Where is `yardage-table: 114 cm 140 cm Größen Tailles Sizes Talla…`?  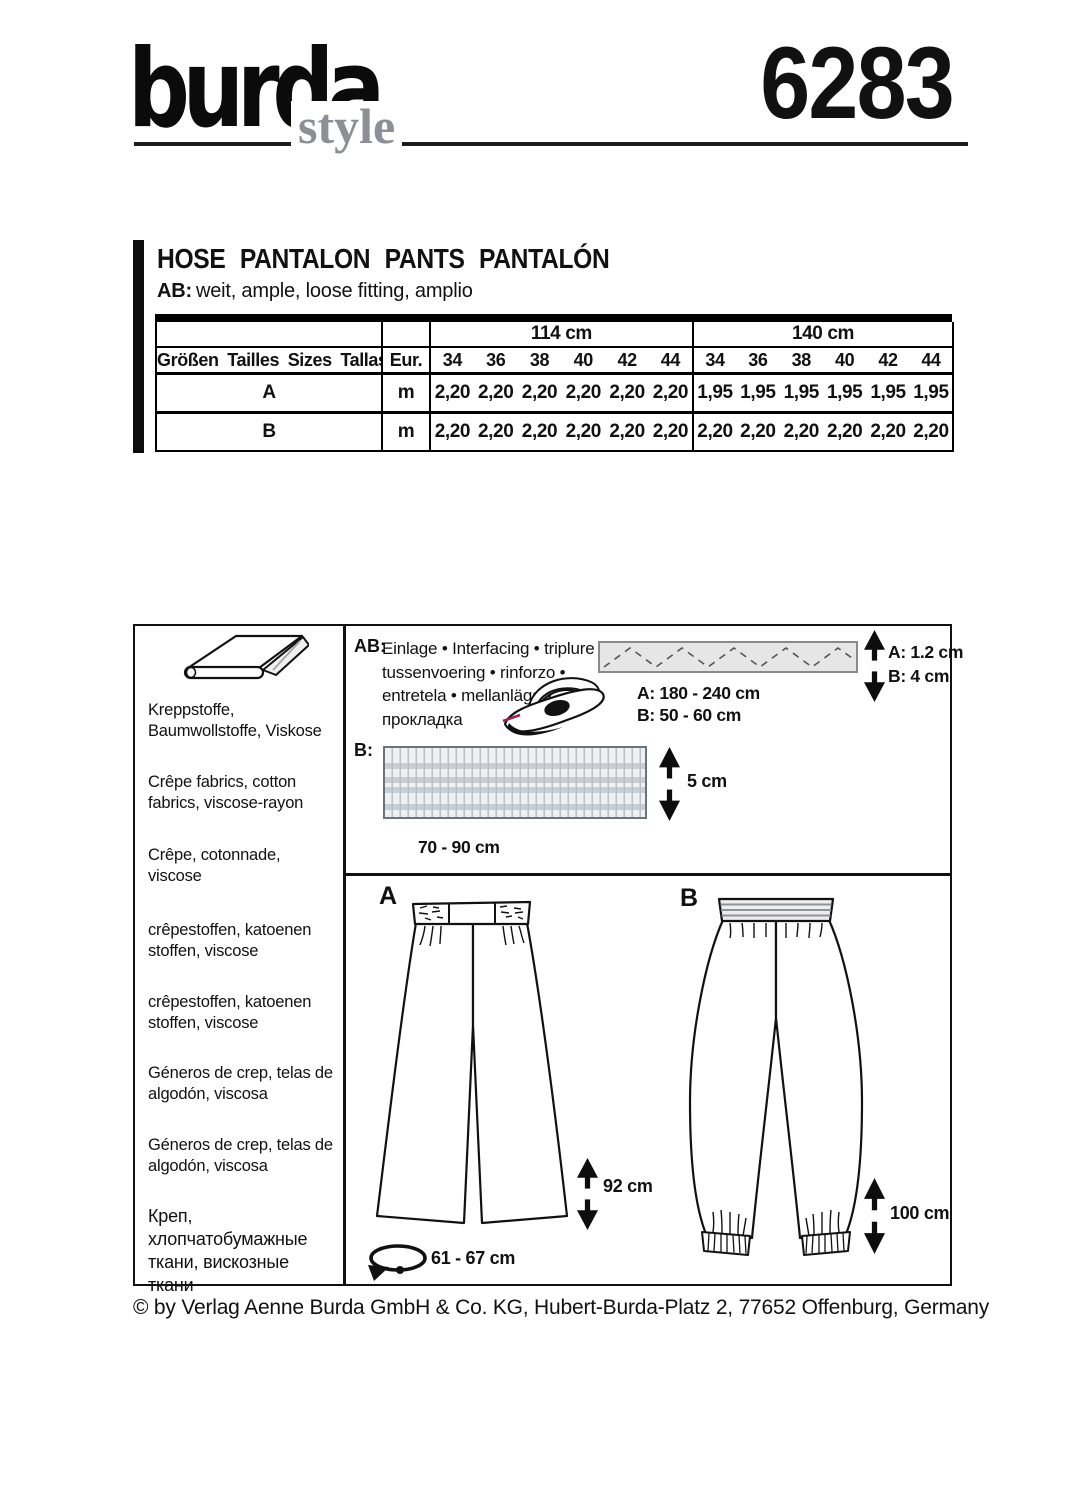 yardage-table: 114 cm 140 cm Größen Tailles Sizes Talla… is located at coordinates (555, 387).